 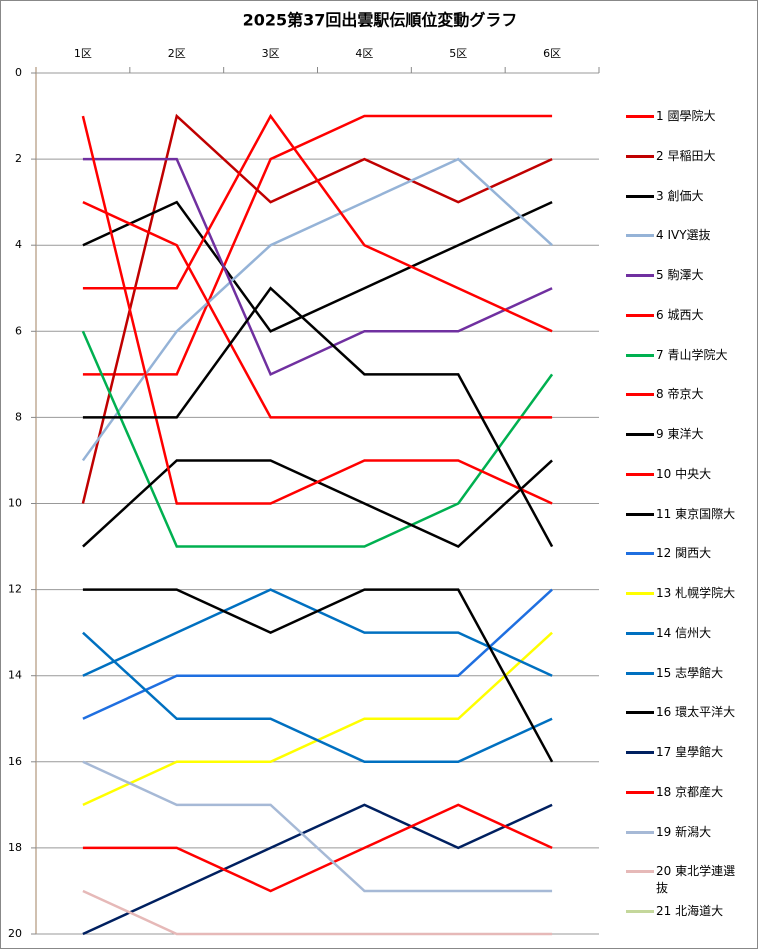 I want to click on legend-label: 1 國學院大, so click(x=686, y=116).